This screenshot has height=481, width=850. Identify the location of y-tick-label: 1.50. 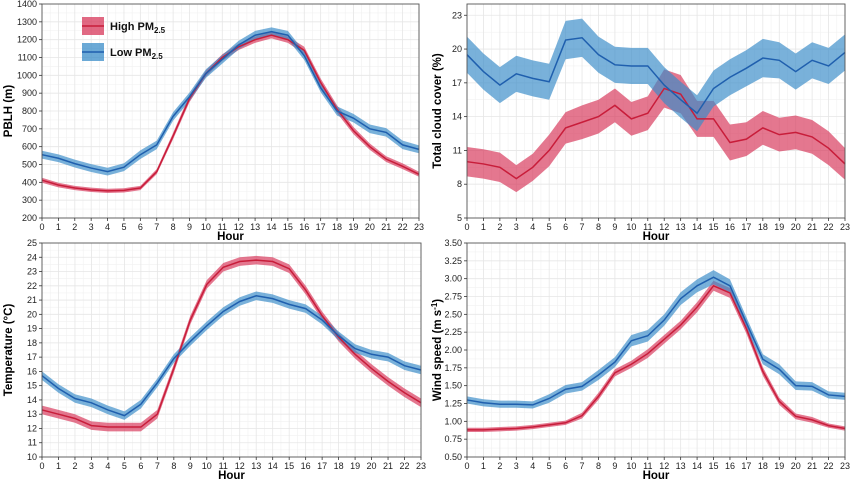
(453, 386).